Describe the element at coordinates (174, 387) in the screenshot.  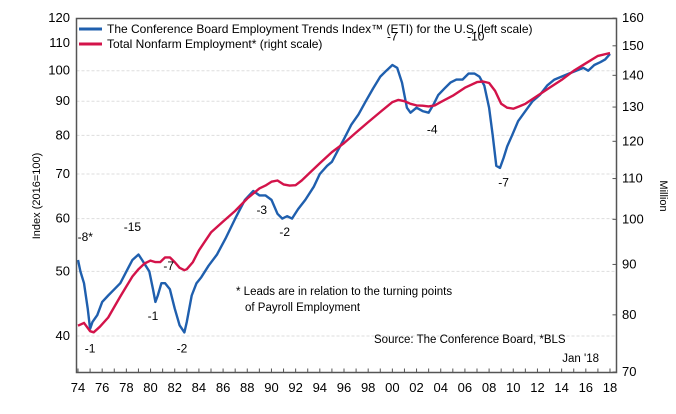
I see `x-tick-label: 82` at that location.